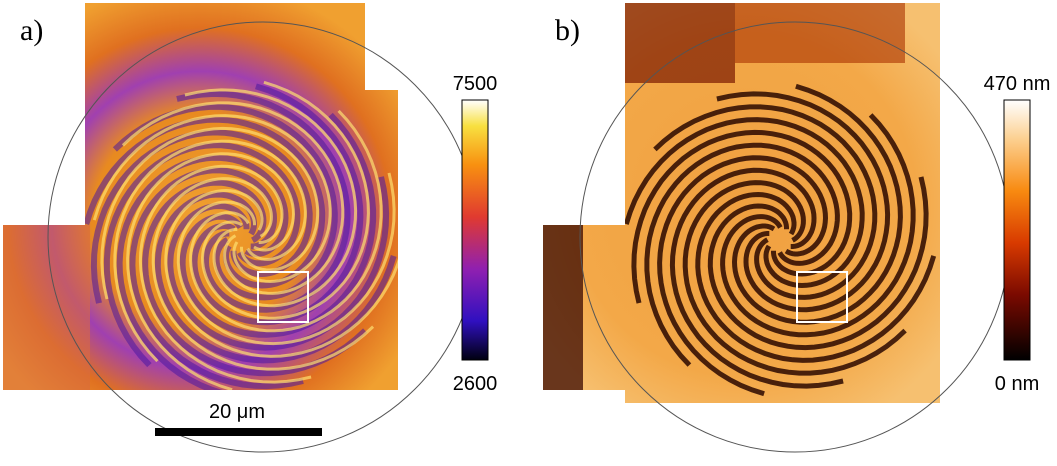  What do you see at coordinates (567, 30) in the screenshot?
I see `panel-label: b)` at bounding box center [567, 30].